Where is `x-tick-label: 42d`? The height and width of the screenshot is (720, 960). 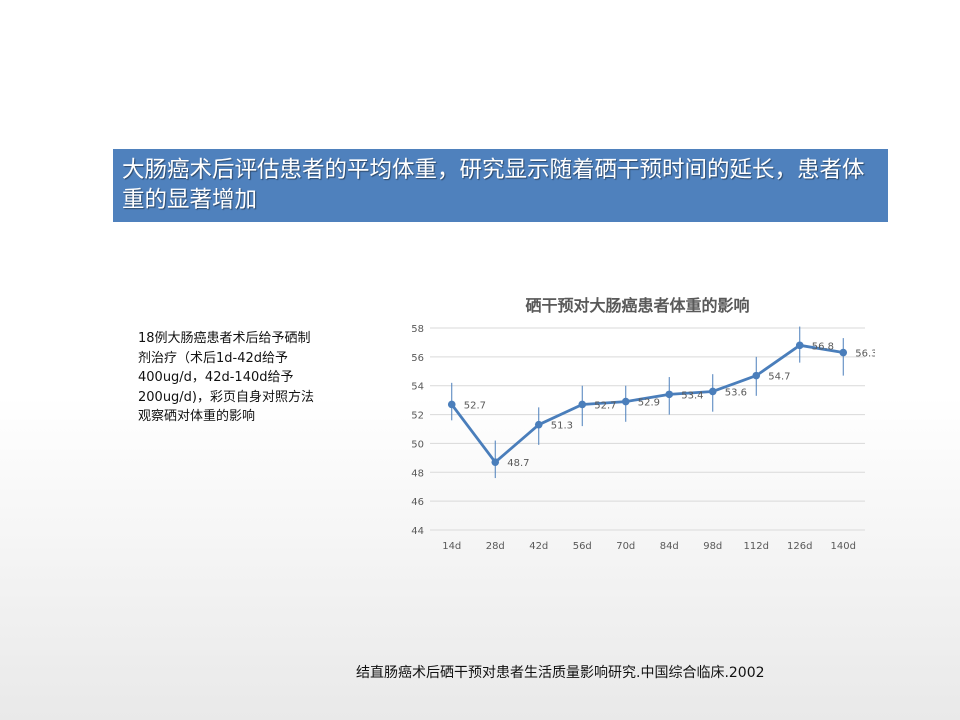 x-tick-label: 42d is located at coordinates (538, 546).